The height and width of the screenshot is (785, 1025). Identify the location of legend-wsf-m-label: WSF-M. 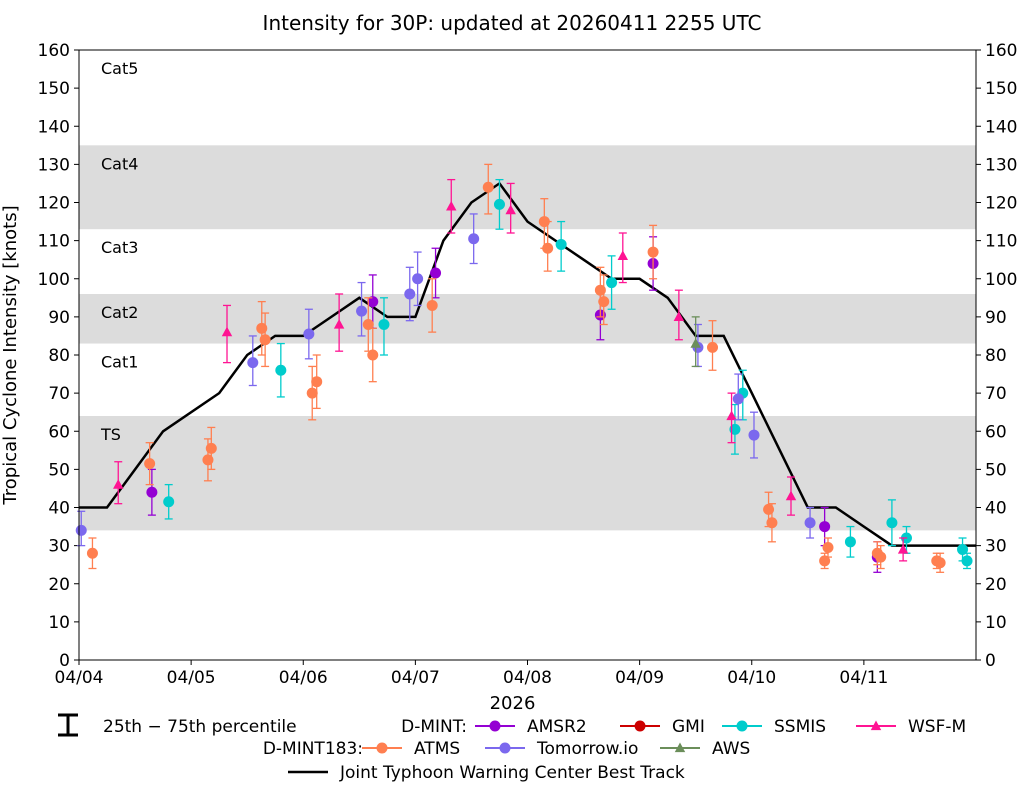
(937, 727).